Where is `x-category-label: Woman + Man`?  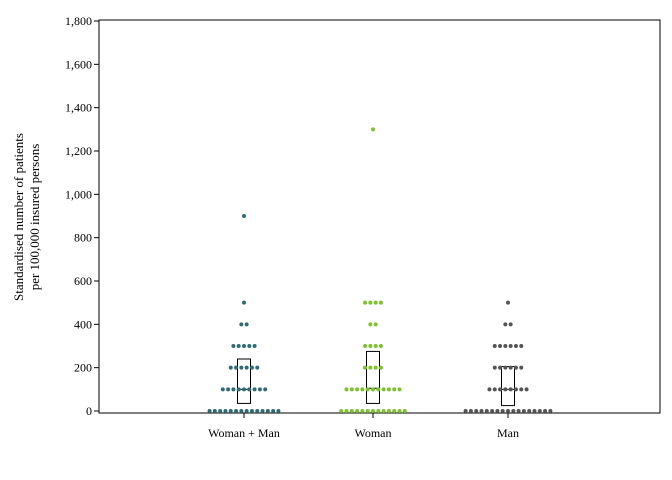 x-category-label: Woman + Man is located at coordinates (244, 433).